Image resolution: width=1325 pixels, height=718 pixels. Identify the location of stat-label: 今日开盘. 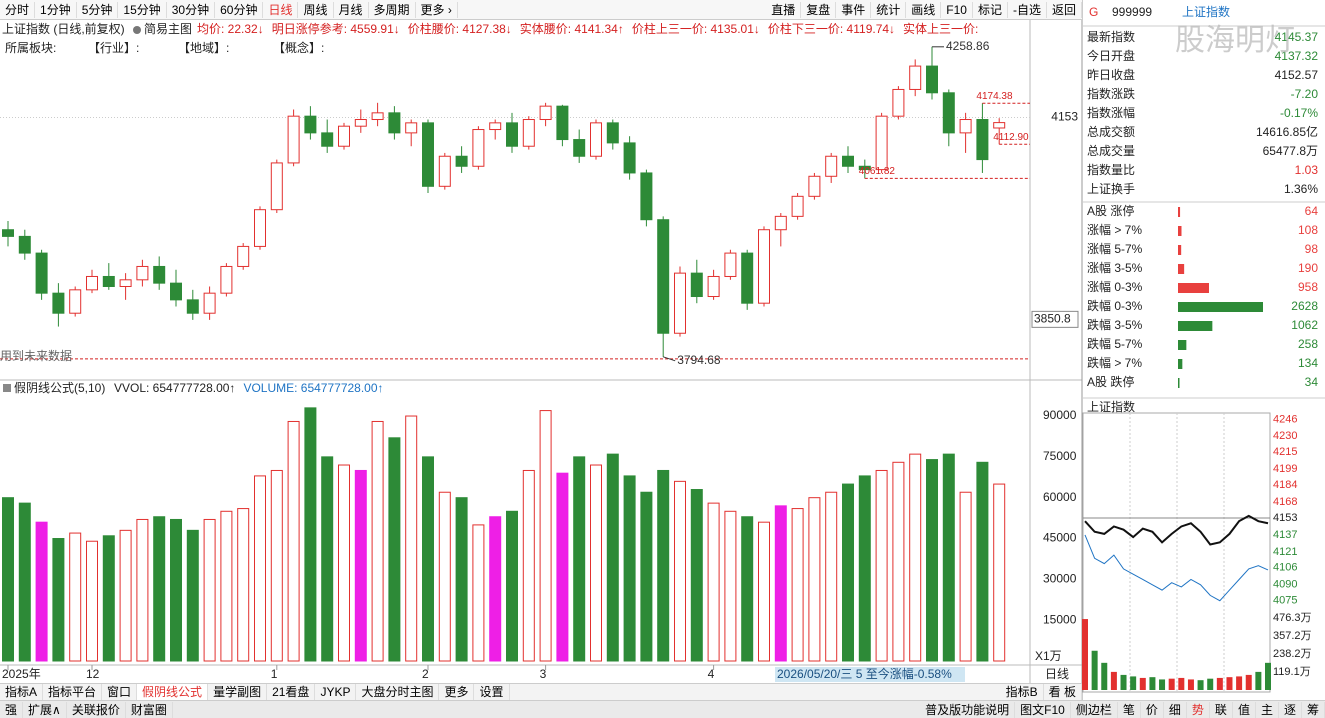
(1111, 55).